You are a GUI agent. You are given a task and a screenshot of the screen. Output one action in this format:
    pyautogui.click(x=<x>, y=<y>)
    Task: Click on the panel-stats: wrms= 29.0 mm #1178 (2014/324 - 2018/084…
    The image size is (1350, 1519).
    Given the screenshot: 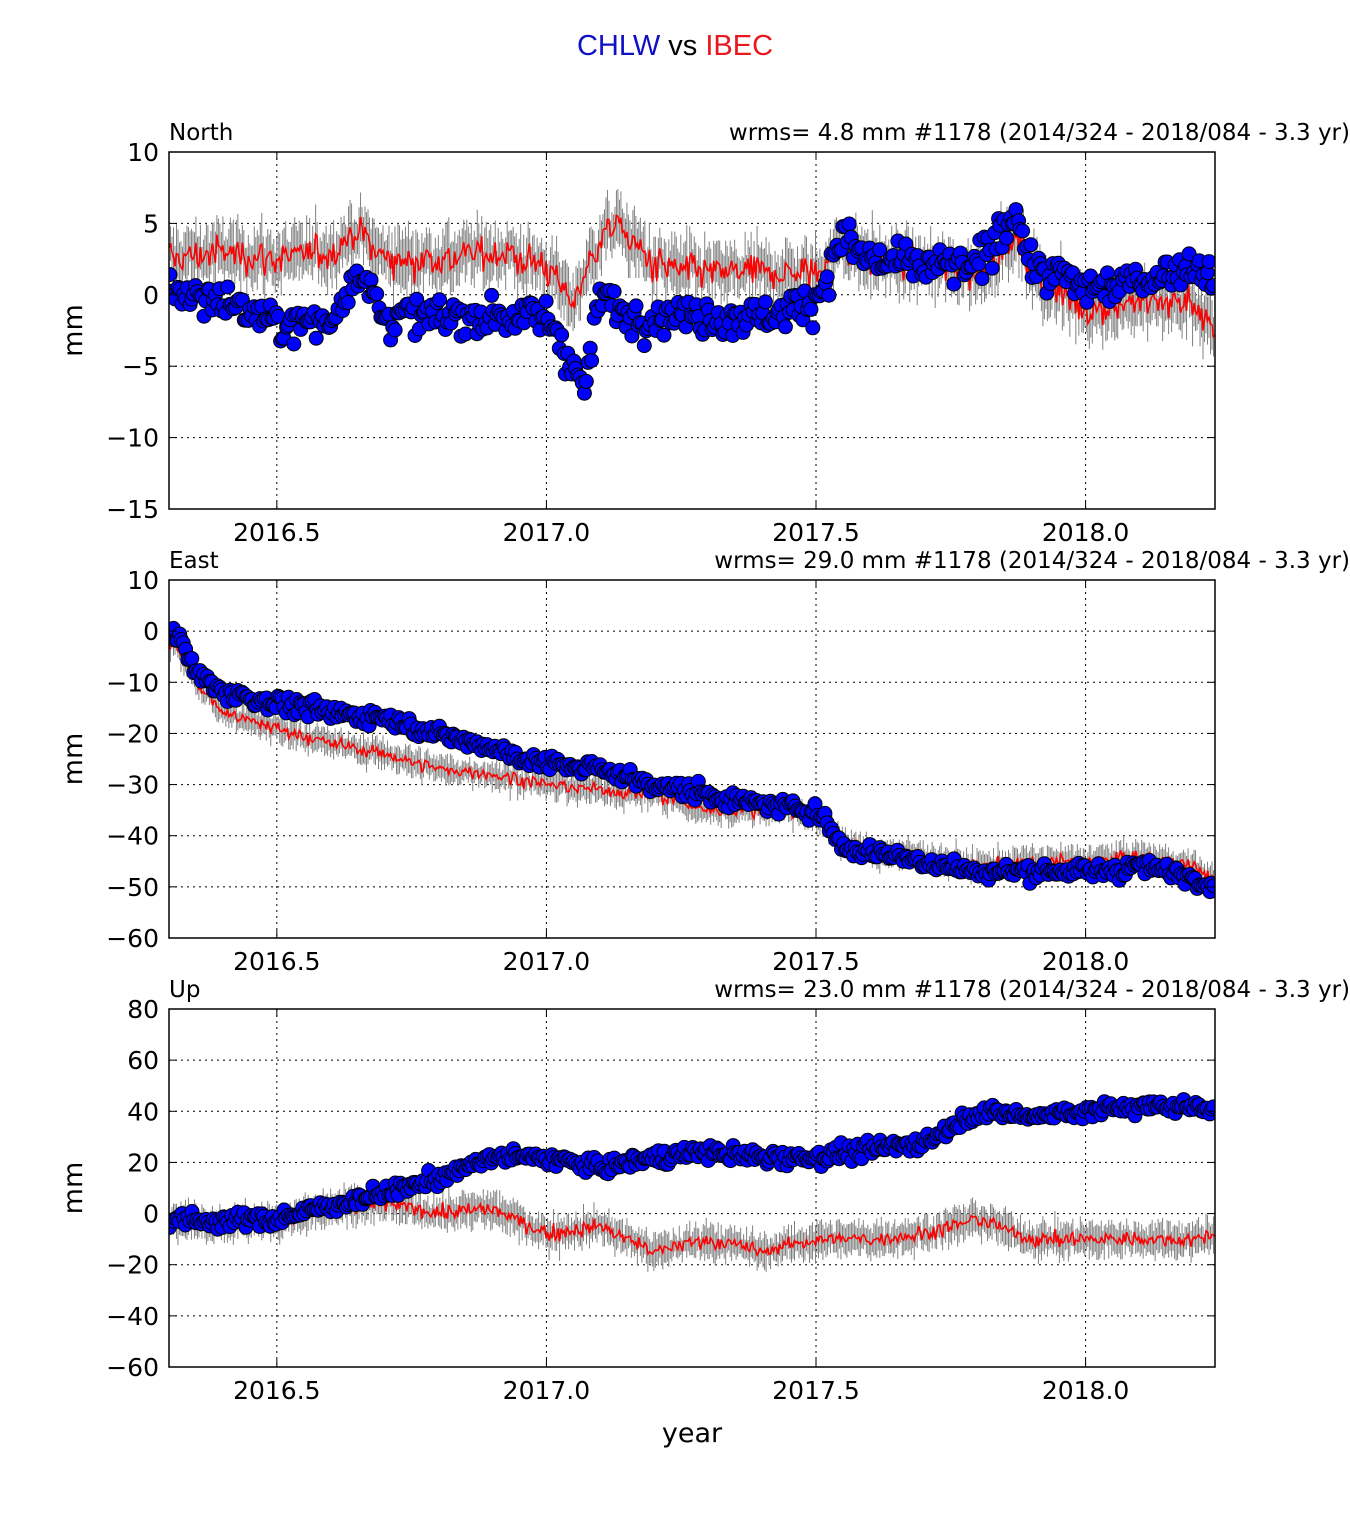 What is the action you would take?
    pyautogui.click(x=1032, y=561)
    